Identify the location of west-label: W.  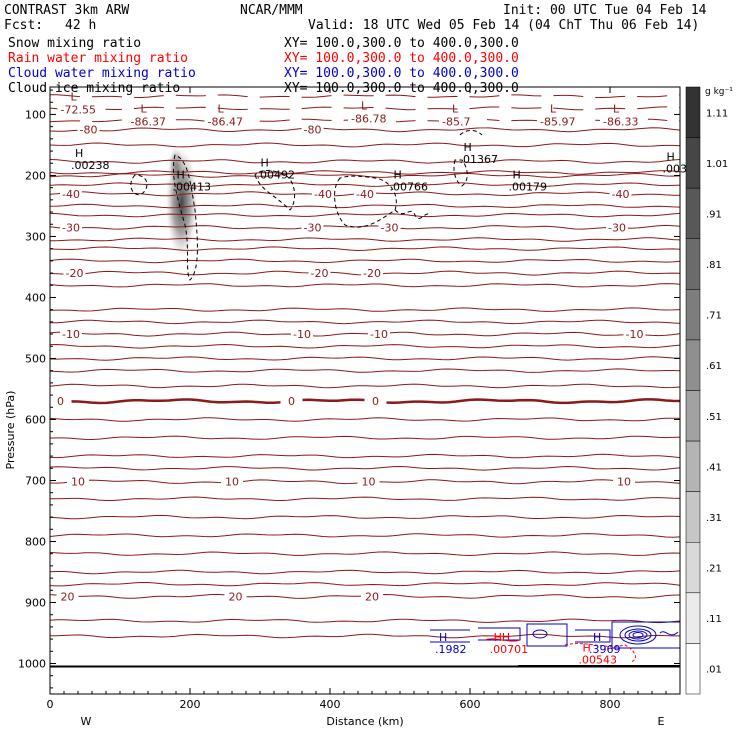
(86, 721).